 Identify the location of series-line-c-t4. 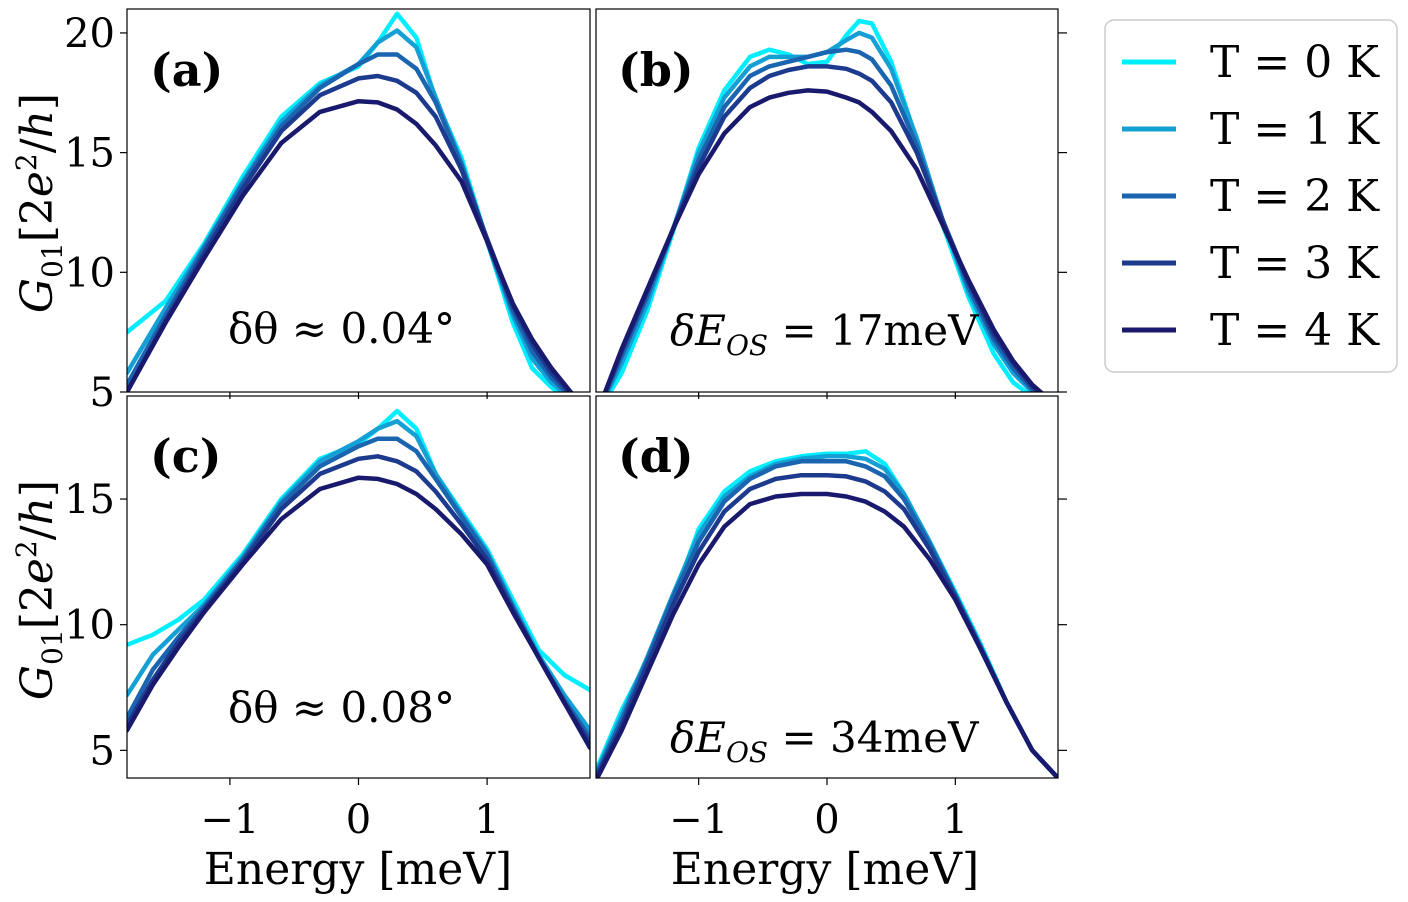
(358, 613).